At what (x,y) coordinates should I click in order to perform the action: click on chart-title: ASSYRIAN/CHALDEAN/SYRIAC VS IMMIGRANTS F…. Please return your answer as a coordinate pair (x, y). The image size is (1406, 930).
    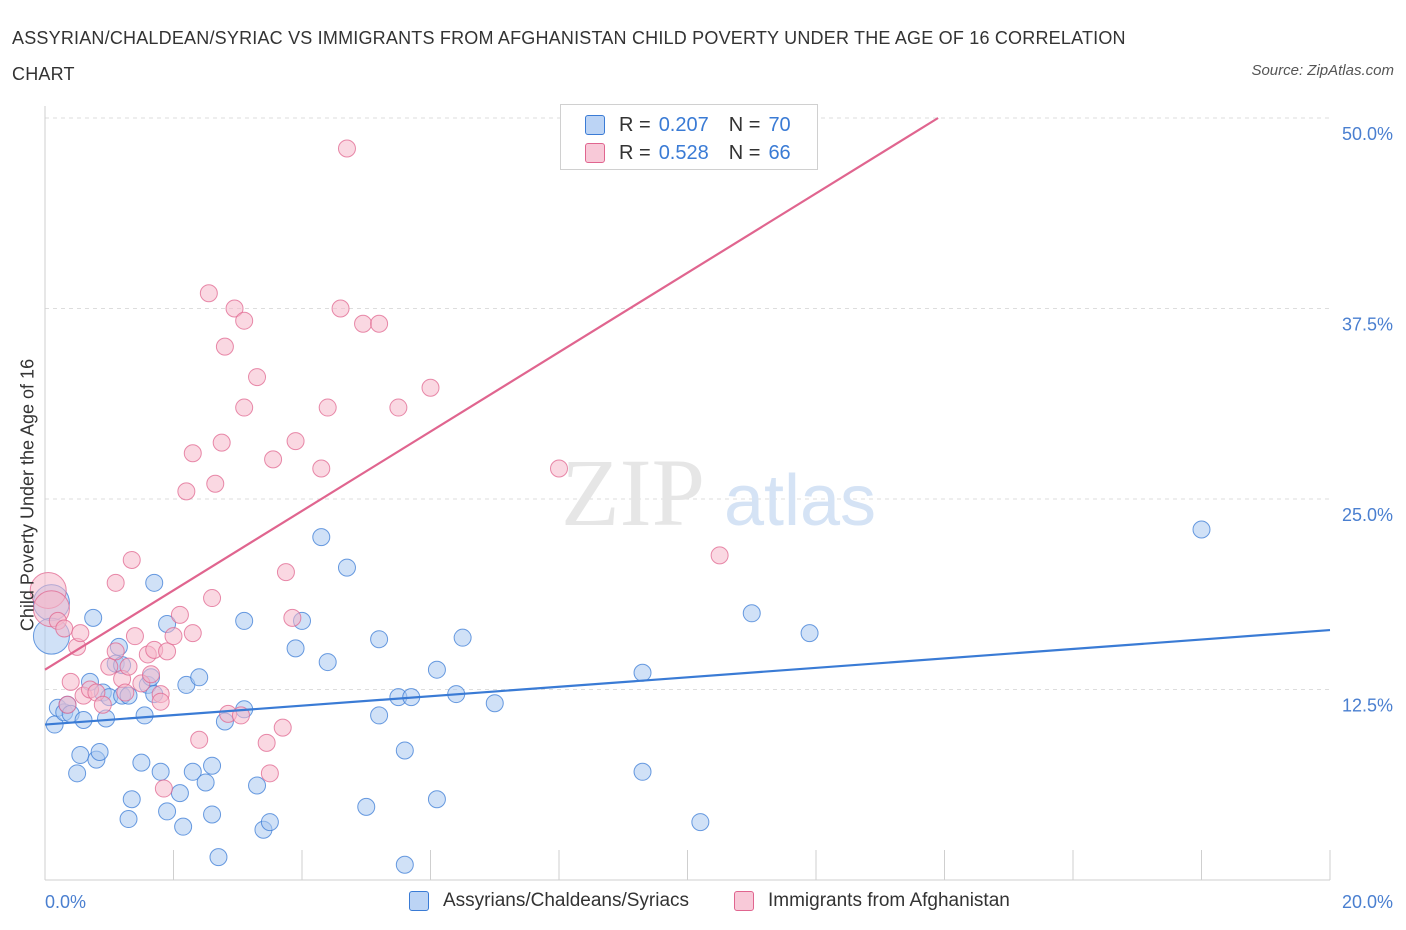
    Looking at the image, I should click on (569, 56).